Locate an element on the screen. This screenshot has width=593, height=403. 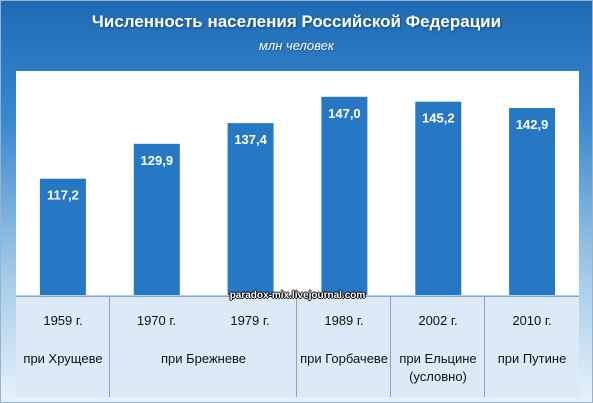
category-cell-1970-1979: 1970 г. 1979 г. при Брежневе is located at coordinates (203, 347).